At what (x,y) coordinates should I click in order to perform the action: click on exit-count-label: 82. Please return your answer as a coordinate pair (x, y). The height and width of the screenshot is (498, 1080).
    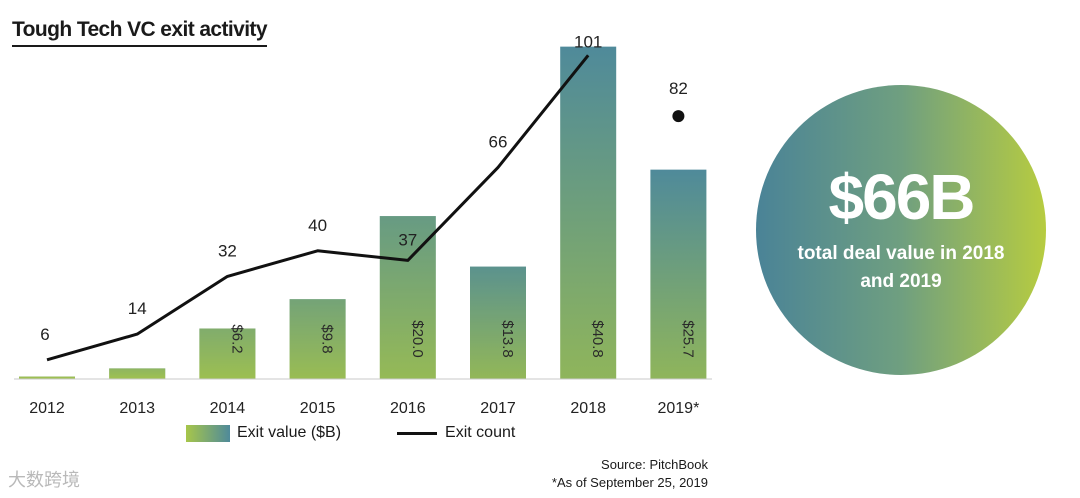
    Looking at the image, I should click on (678, 88).